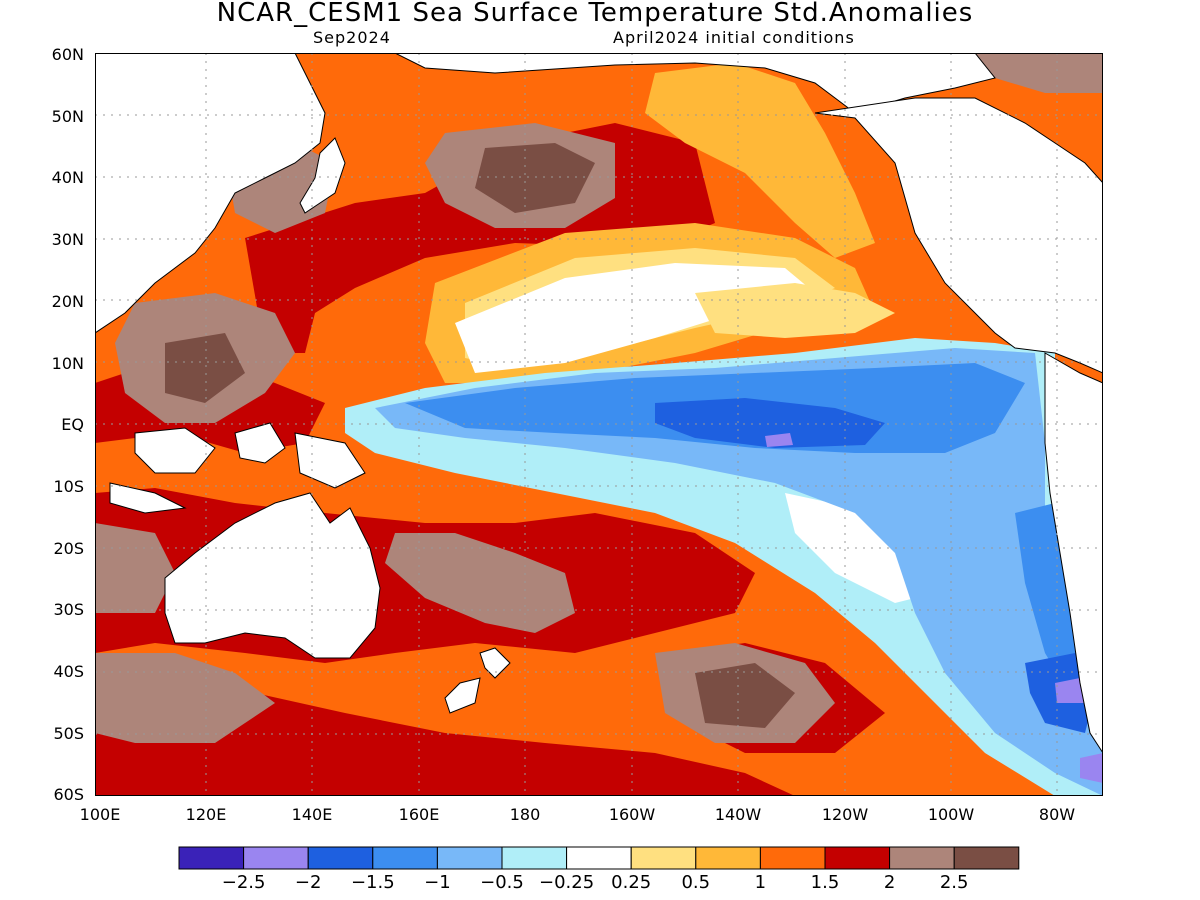 The height and width of the screenshot is (900, 1200). What do you see at coordinates (68, 548) in the screenshot?
I see `lat-label: 20S` at bounding box center [68, 548].